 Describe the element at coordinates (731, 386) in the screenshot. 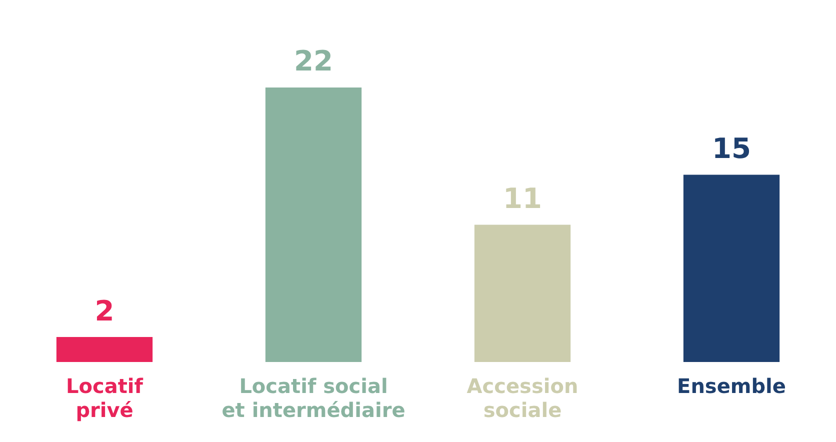

I see `x-tick-label: Ensemble` at that location.